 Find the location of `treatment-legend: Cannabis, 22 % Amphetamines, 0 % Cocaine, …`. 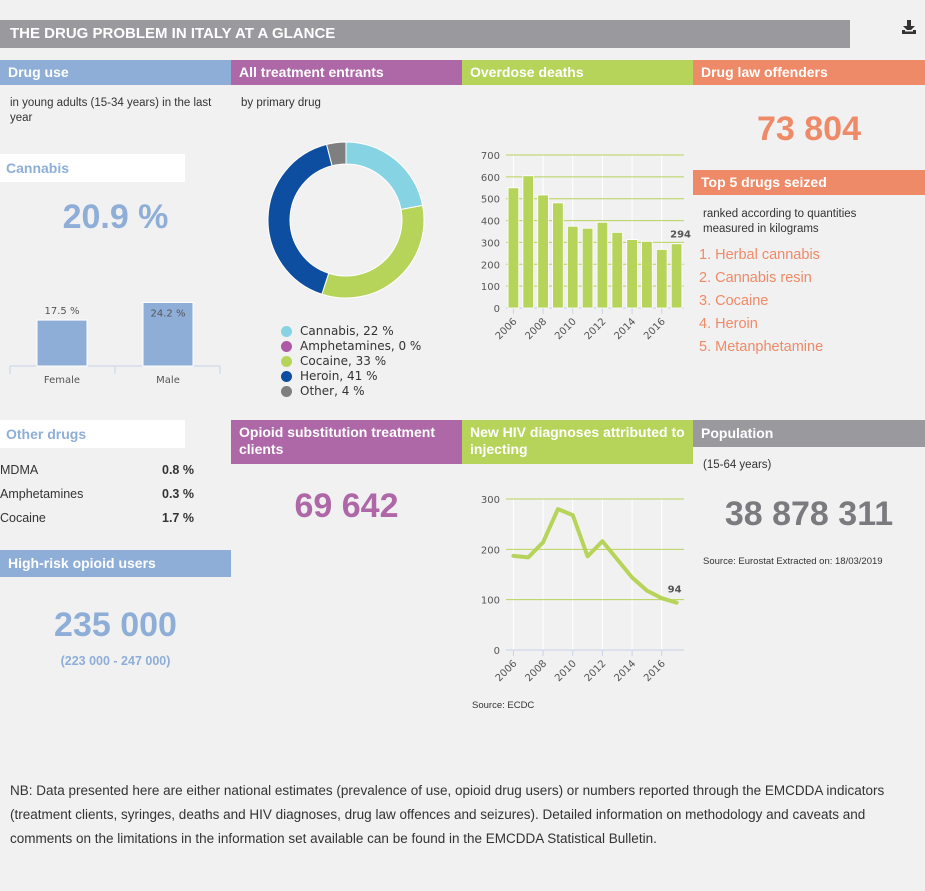

treatment-legend: Cannabis, 22 % Amphetamines, 0 % Cocaine, … is located at coordinates (351, 361).